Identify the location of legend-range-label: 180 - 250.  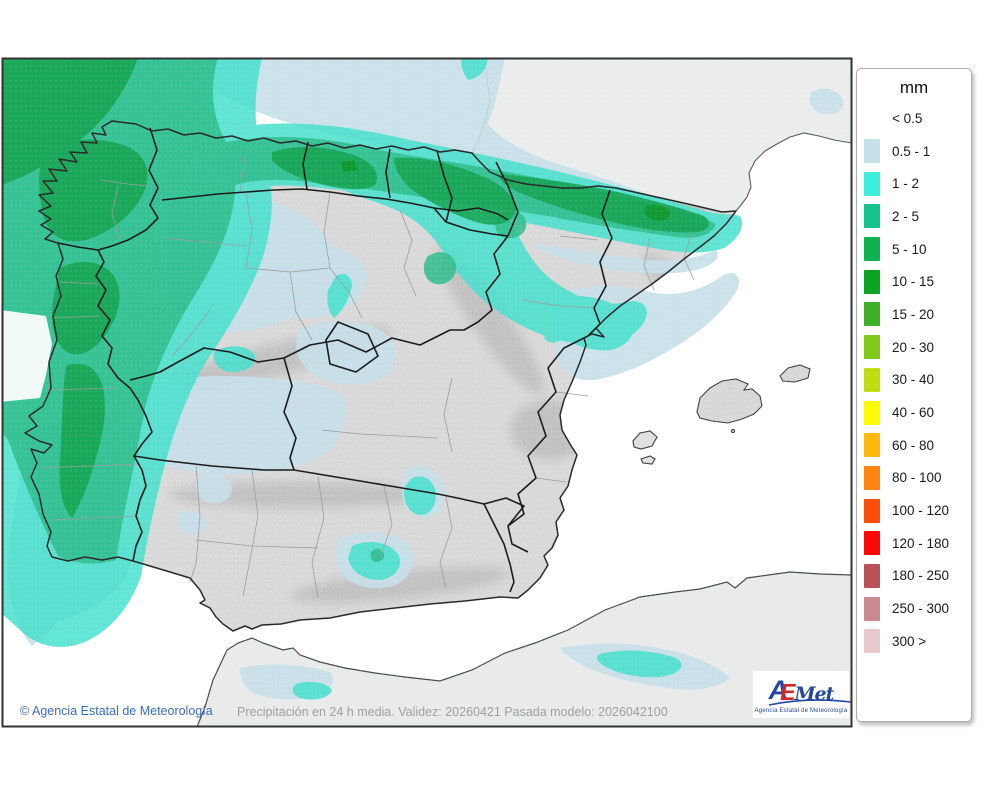
(921, 576).